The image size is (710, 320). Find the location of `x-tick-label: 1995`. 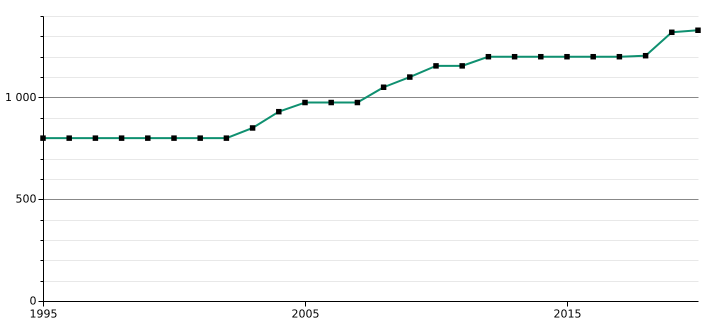

x-tick-label: 1995 is located at coordinates (44, 314).